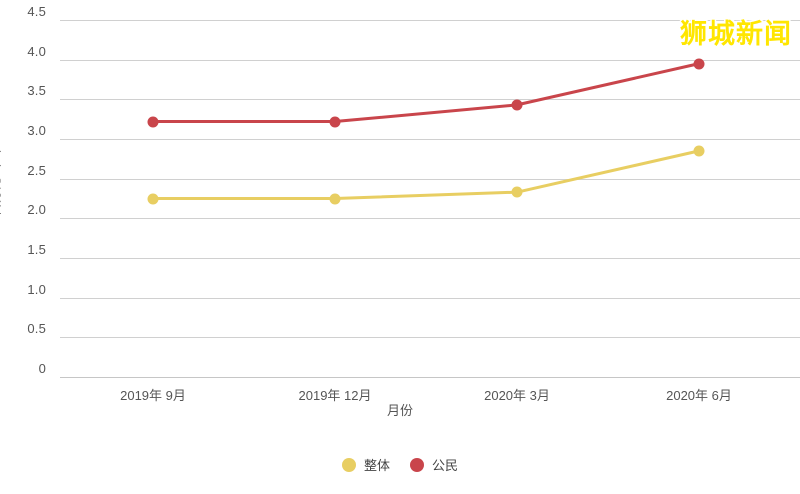 The image size is (800, 494). I want to click on y-axis-tick-label: 0, so click(42, 368).